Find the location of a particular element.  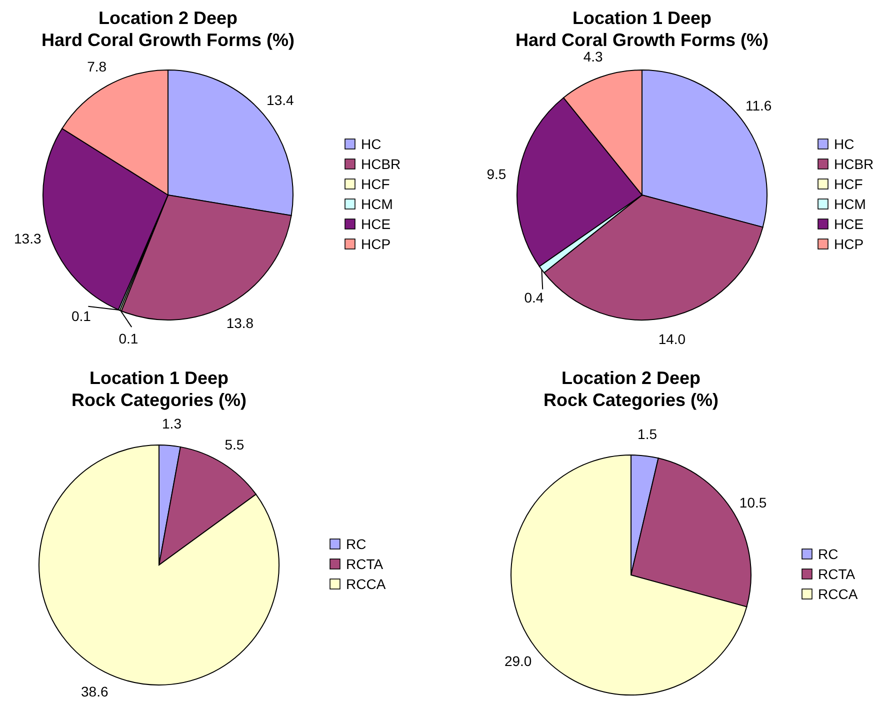

data-label: 38.6 is located at coordinates (94, 691).